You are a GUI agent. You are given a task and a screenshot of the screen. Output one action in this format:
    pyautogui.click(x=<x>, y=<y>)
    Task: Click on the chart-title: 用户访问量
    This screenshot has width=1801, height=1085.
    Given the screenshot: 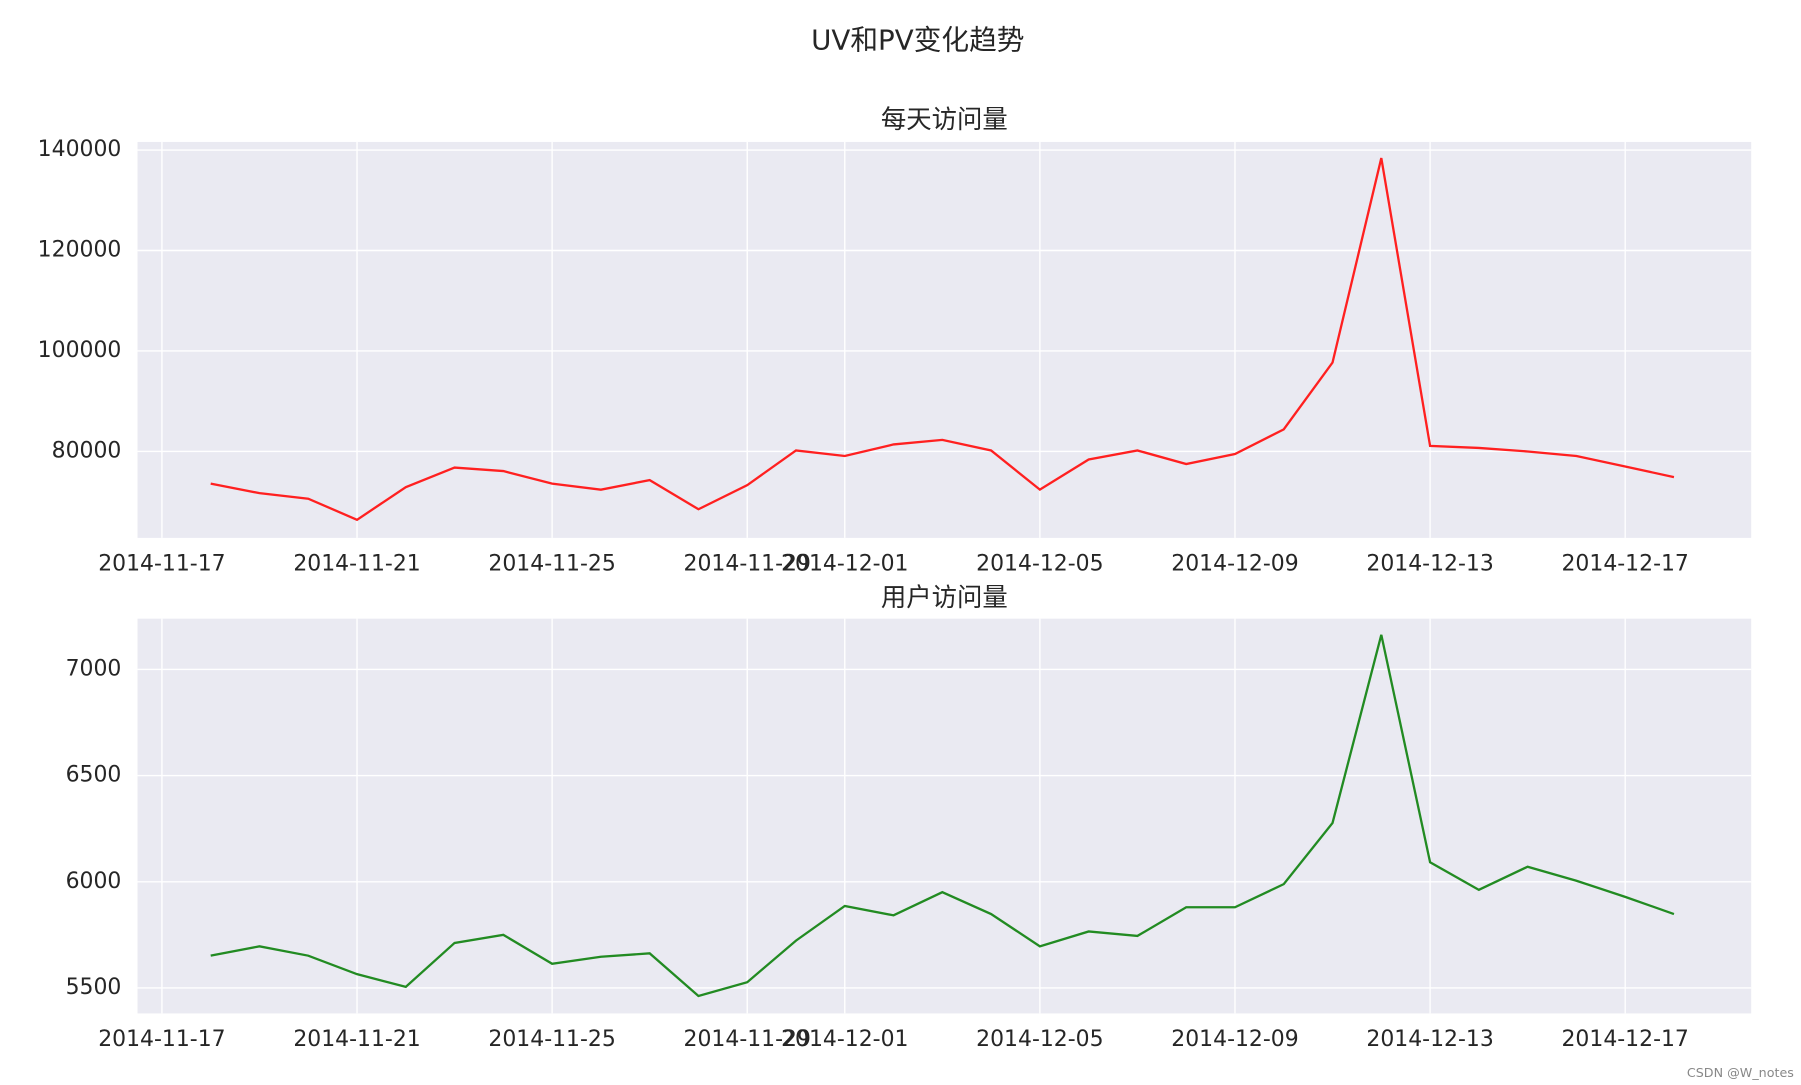 What is the action you would take?
    pyautogui.click(x=944, y=597)
    